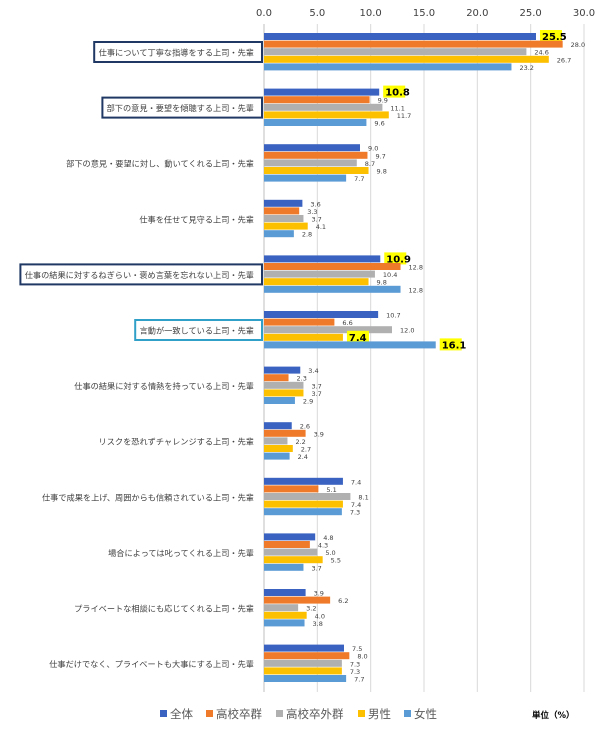 Image resolution: width=600 pixels, height=739 pixels. Describe the element at coordinates (390, 275) in the screenshot. I see `data-label: 10.4` at that location.